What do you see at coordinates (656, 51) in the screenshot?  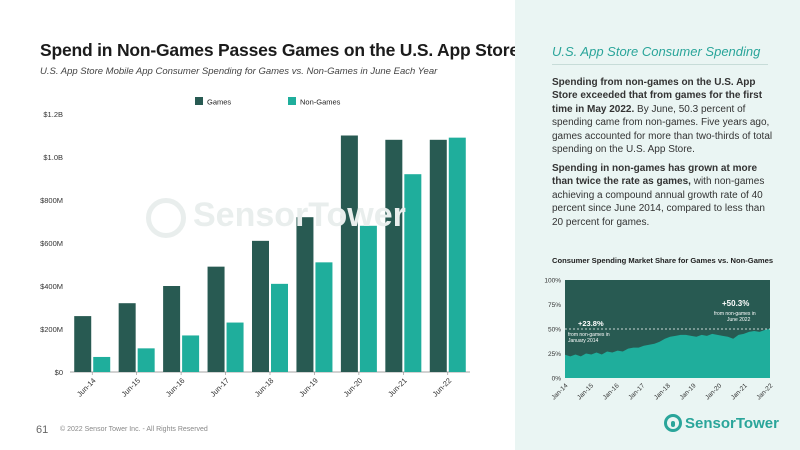 I see `sidebar-heading: U.S. App Store Consumer Spending` at bounding box center [656, 51].